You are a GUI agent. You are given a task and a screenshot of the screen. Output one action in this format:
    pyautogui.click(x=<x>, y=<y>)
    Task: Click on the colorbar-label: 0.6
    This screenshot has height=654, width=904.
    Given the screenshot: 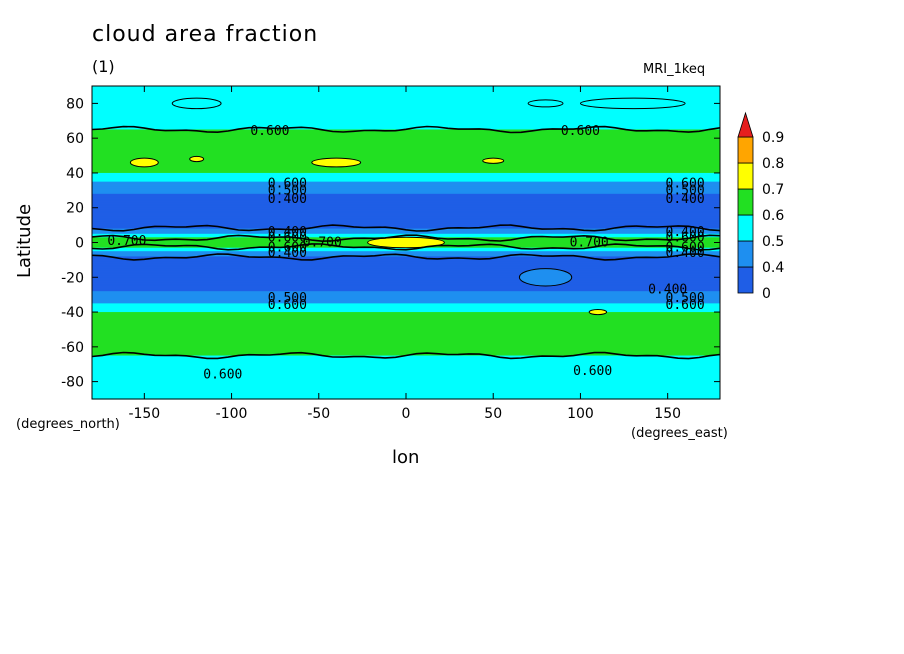 What is the action you would take?
    pyautogui.click(x=773, y=216)
    